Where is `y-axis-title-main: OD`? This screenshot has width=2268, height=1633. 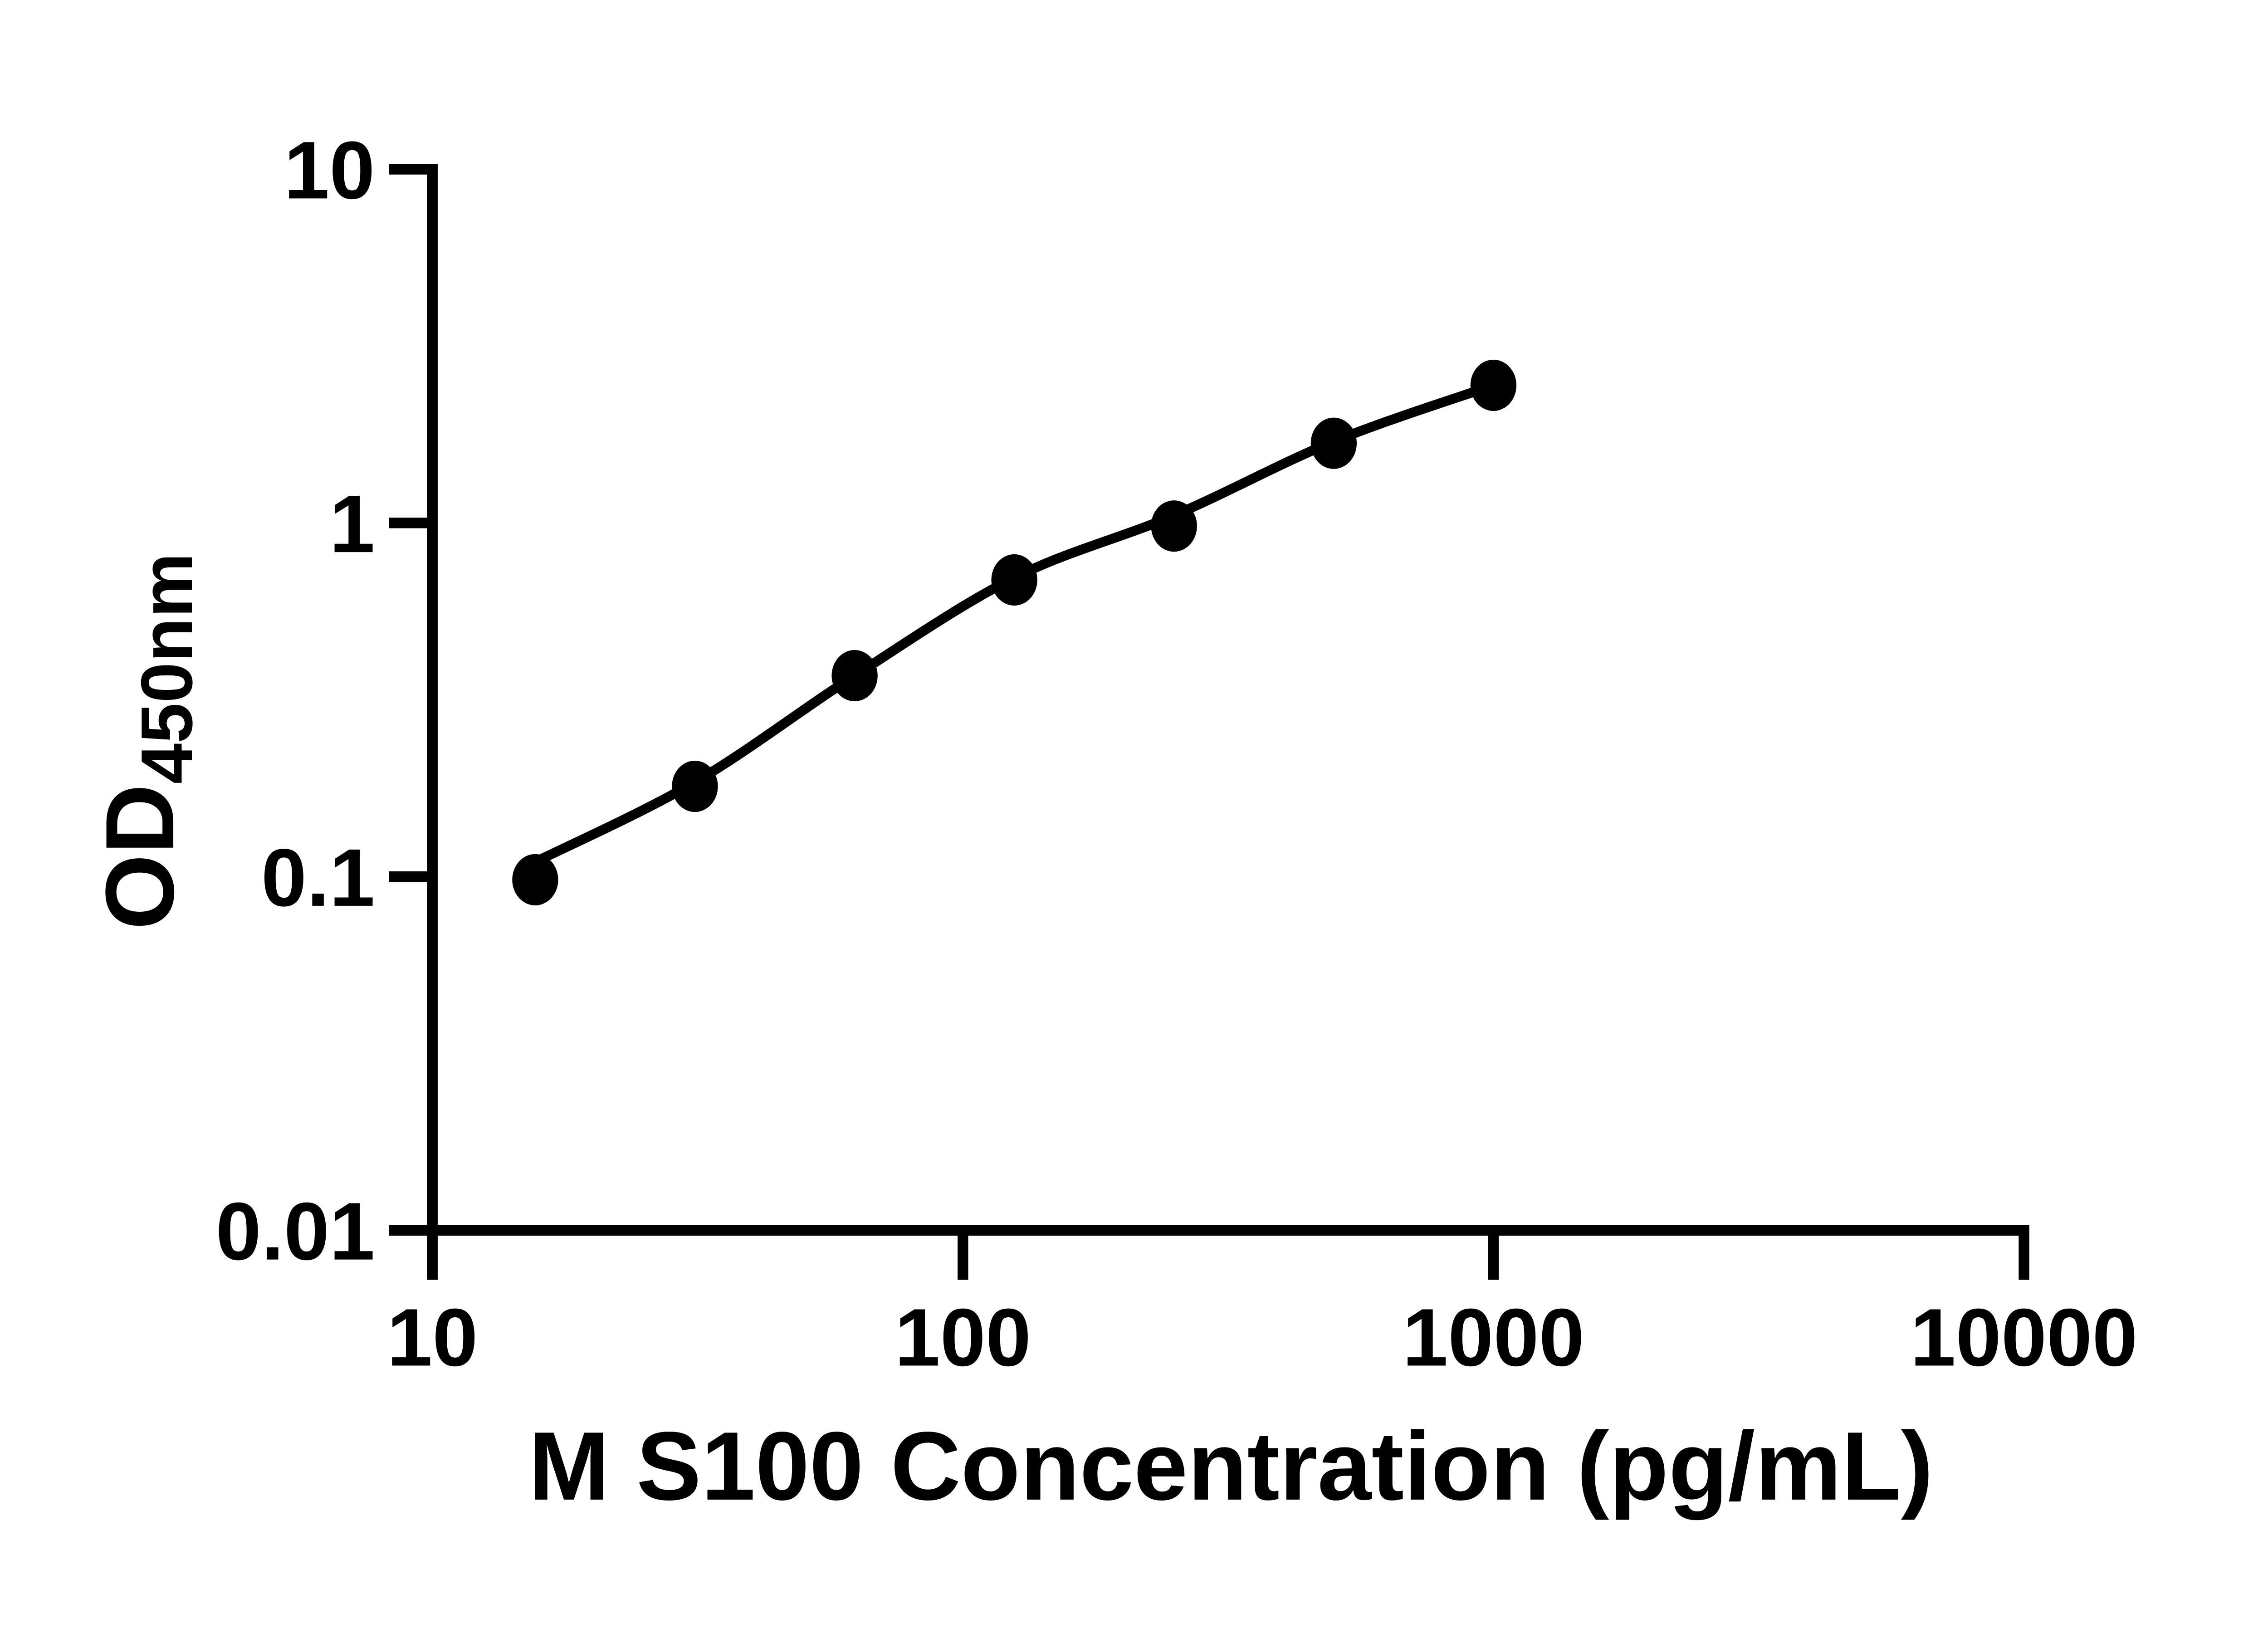
y-axis-title-main: OD is located at coordinates (140, 857).